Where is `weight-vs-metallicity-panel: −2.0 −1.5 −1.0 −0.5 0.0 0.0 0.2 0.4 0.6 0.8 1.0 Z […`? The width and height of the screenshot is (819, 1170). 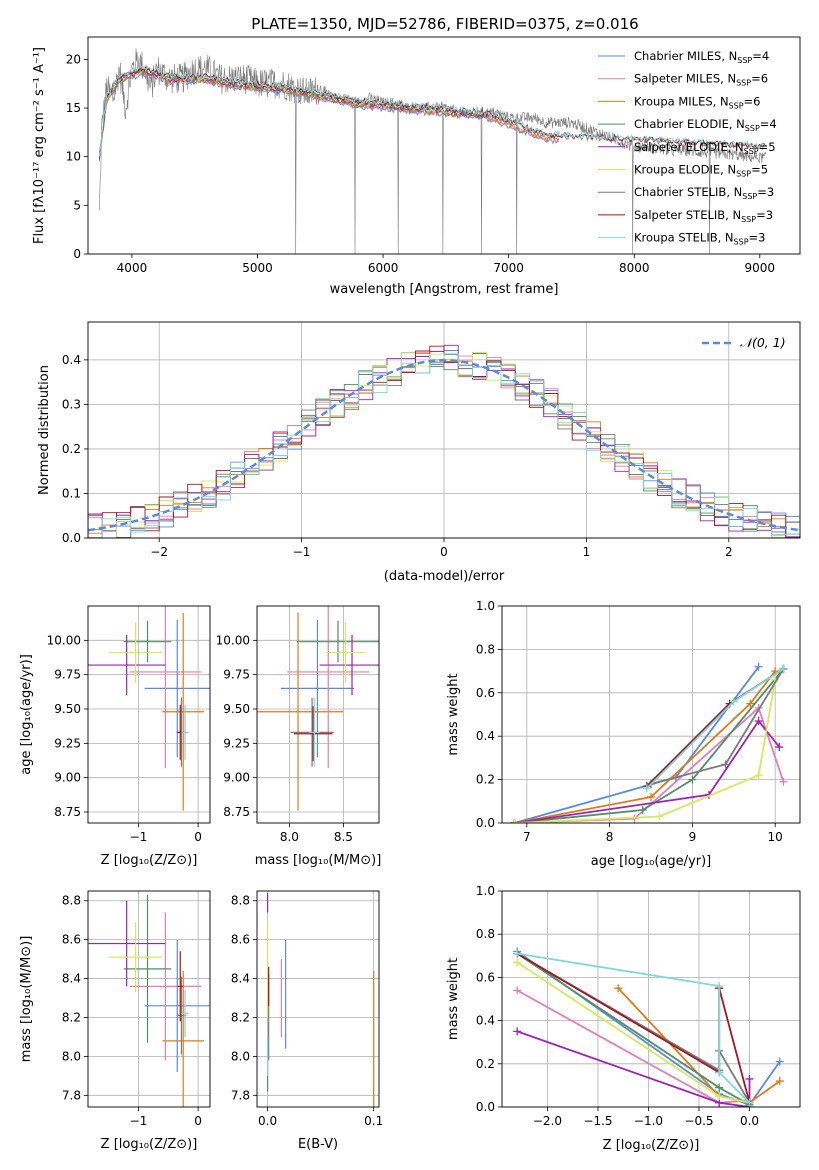
weight-vs-metallicity-panel: −2.0 −1.5 −1.0 −0.5 0.0 0.0 0.2 0.4 0.6 0.8 1.0 Z [… is located at coordinates (623, 1018).